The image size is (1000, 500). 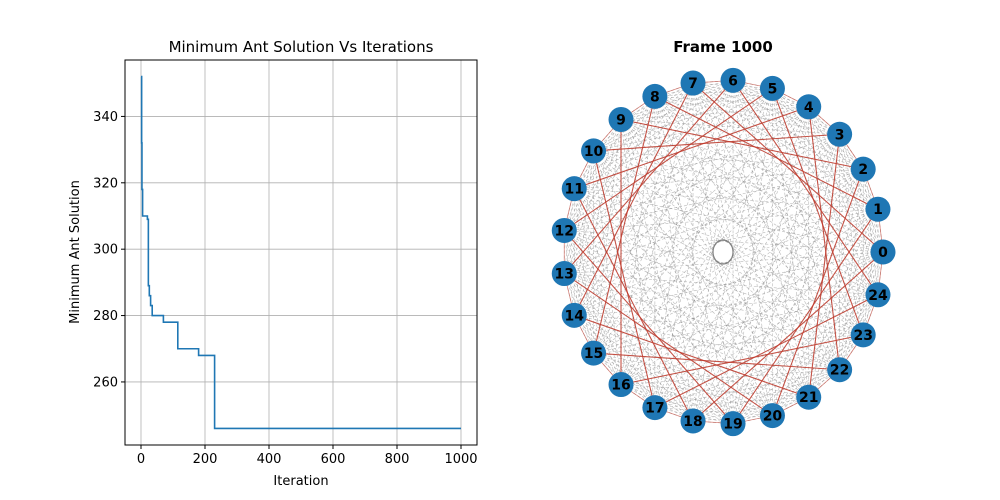 I want to click on node-label: 1, so click(x=878, y=210).